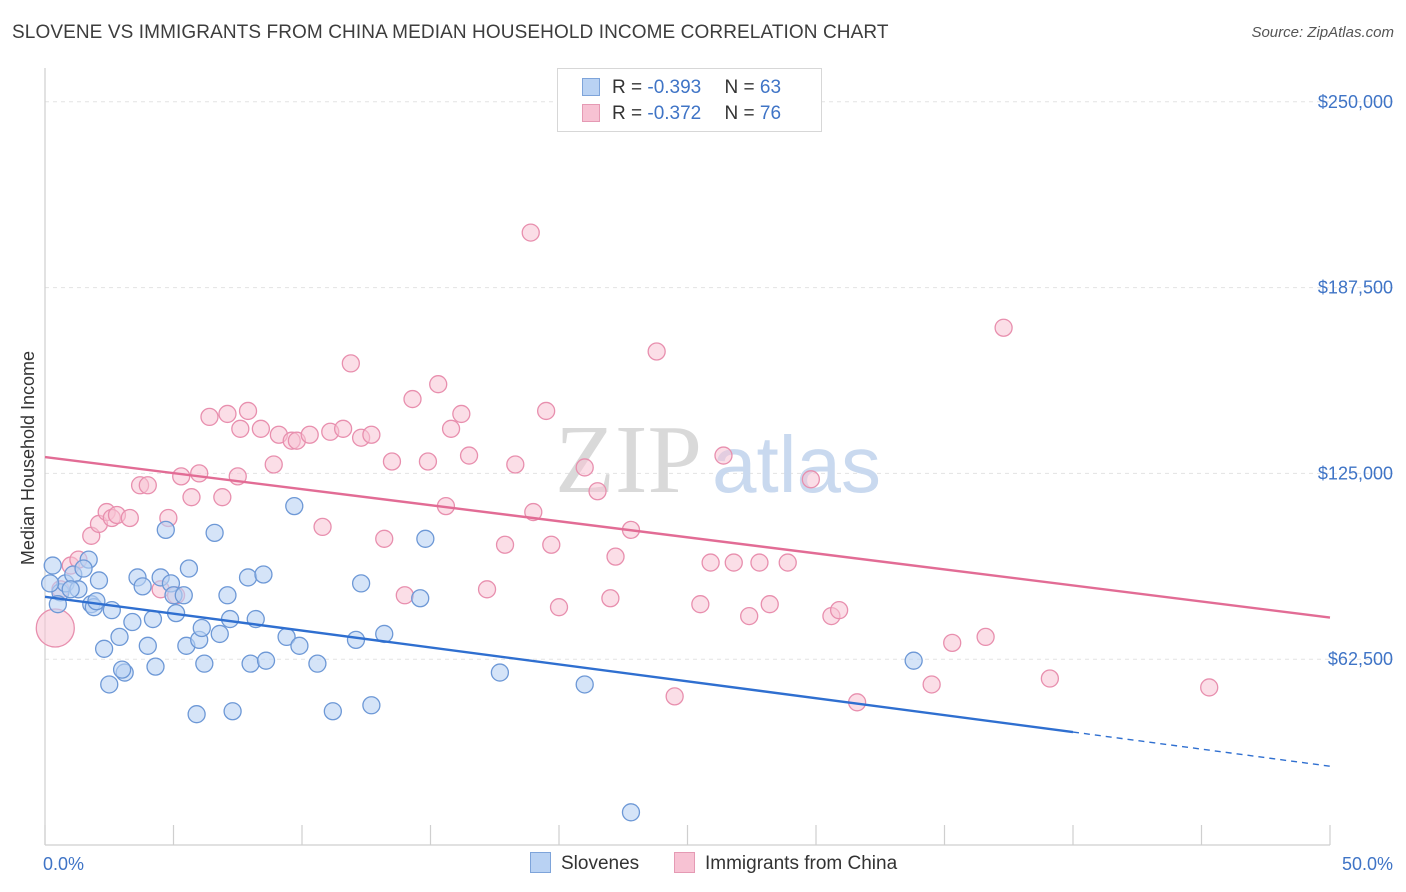 This screenshot has height=892, width=1406. I want to click on legend-china-label: Immigrants from China, so click(801, 863).